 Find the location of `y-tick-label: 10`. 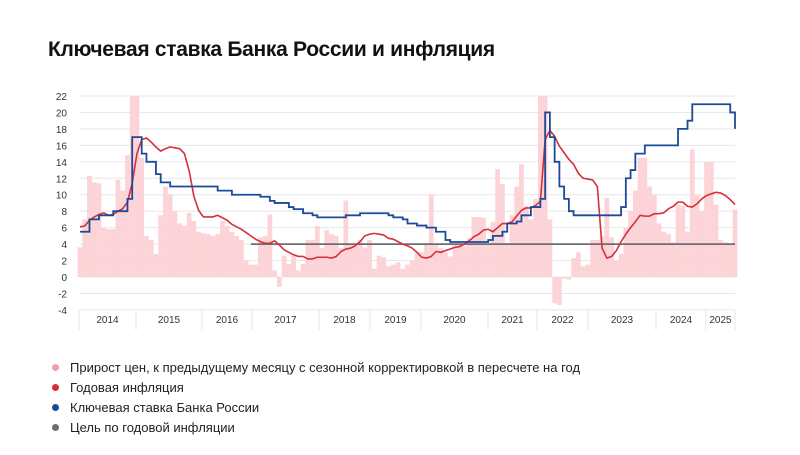

y-tick-label: 10 is located at coordinates (62, 196).